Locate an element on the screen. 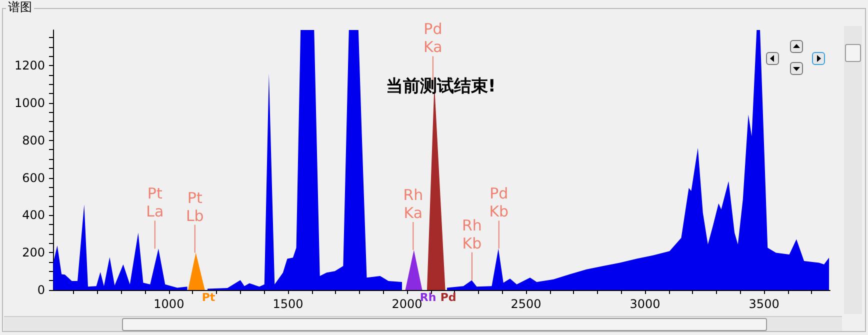  x-tick-label: 1000 is located at coordinates (169, 304).